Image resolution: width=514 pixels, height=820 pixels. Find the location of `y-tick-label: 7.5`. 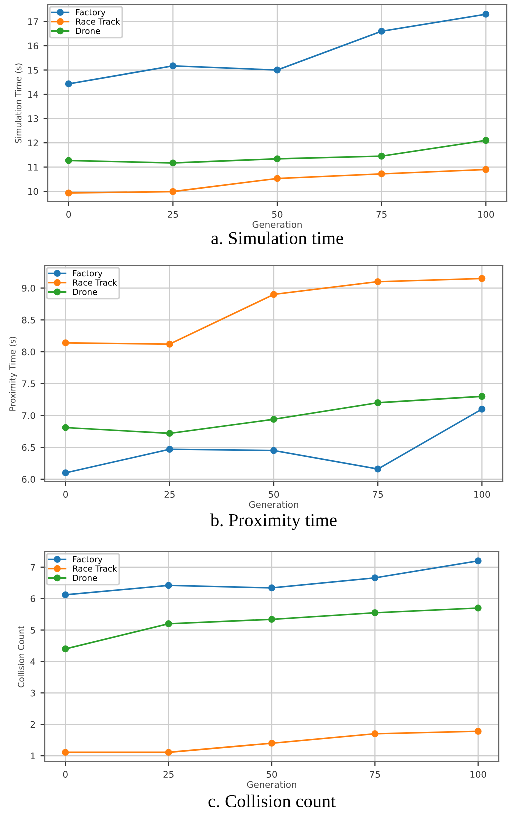

y-tick-label: 7.5 is located at coordinates (29, 384).